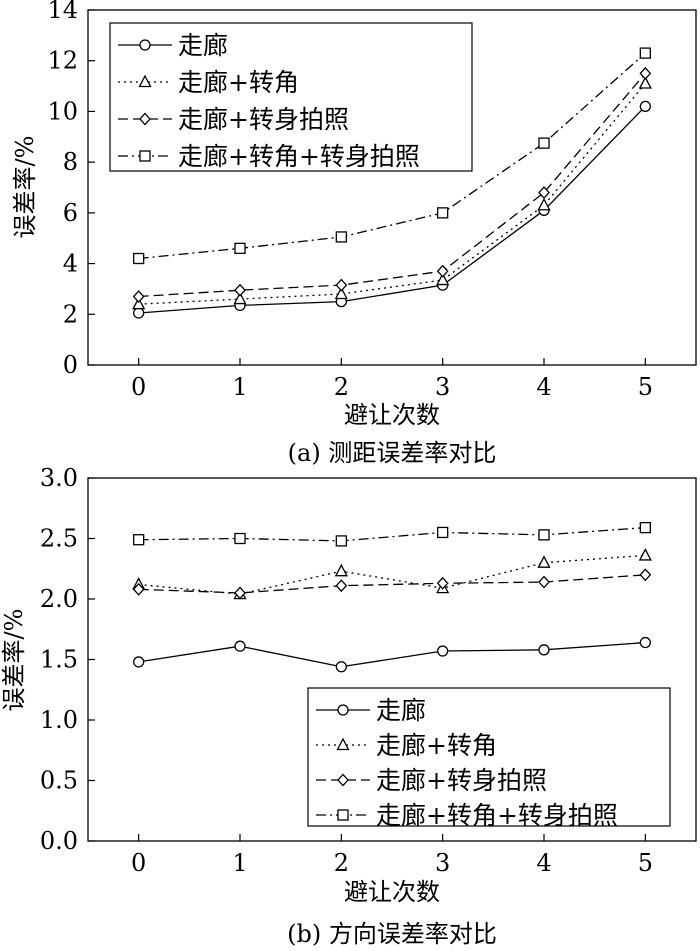  I want to click on x-axis-label-a: 避让次数, so click(392, 415).